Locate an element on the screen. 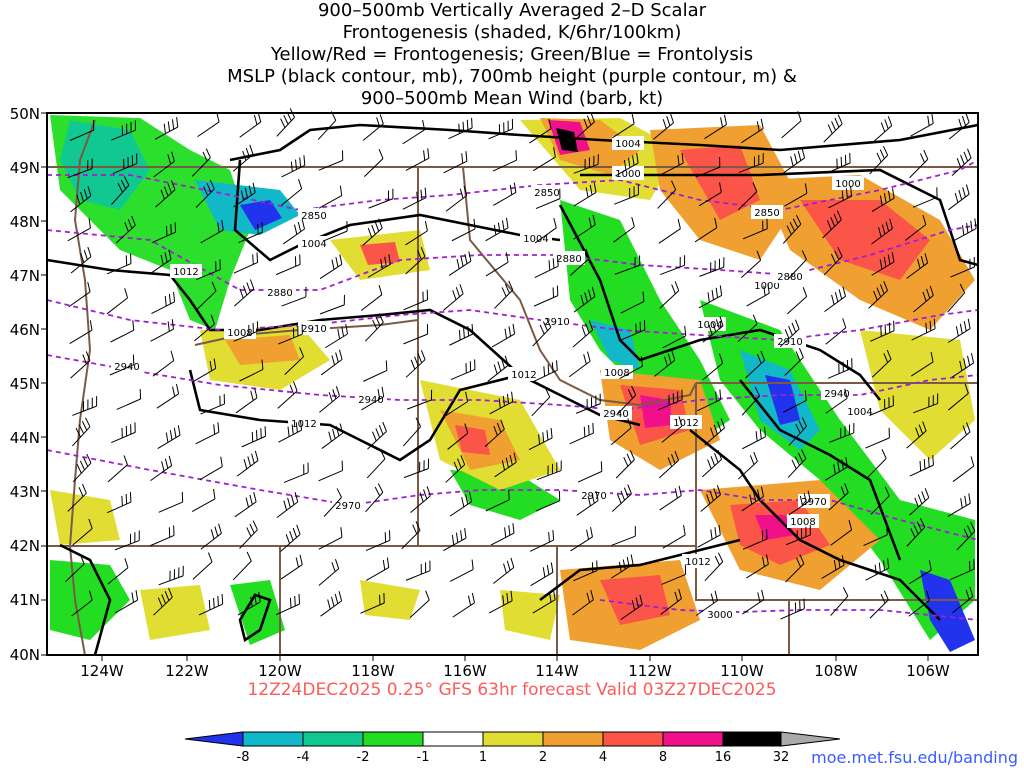  svg-text: 1004 is located at coordinates (627, 144).